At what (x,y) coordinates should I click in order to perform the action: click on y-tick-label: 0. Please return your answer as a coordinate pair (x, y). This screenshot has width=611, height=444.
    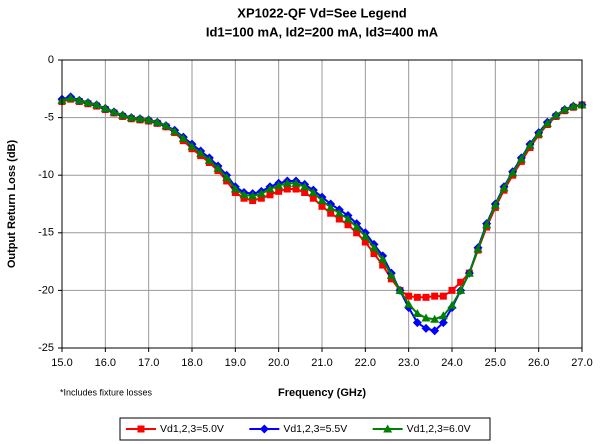
    Looking at the image, I should click on (51, 60).